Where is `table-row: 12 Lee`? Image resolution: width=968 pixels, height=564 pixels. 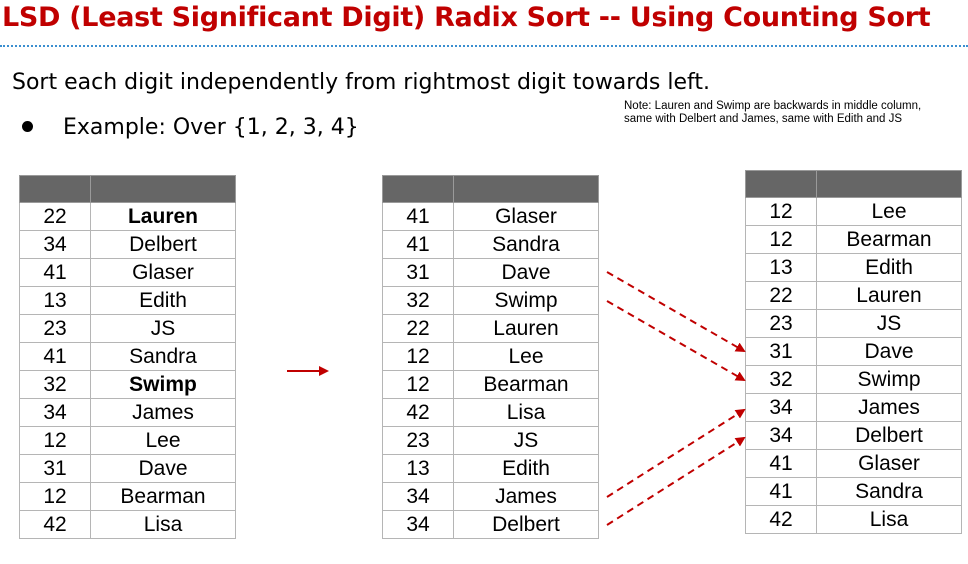
table-row: 12 Lee is located at coordinates (127, 440).